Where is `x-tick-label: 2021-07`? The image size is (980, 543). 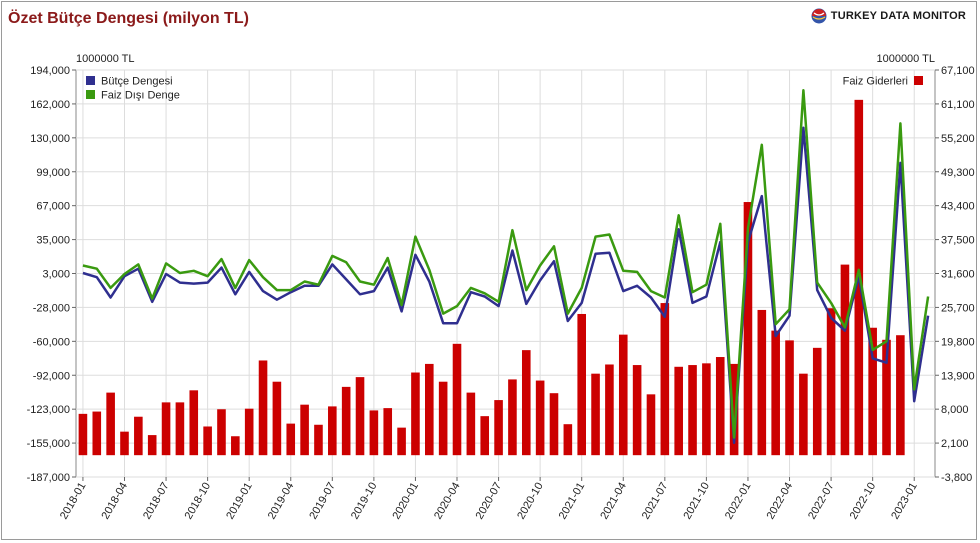
x-tick-label: 2021-07 is located at coordinates (655, 501).